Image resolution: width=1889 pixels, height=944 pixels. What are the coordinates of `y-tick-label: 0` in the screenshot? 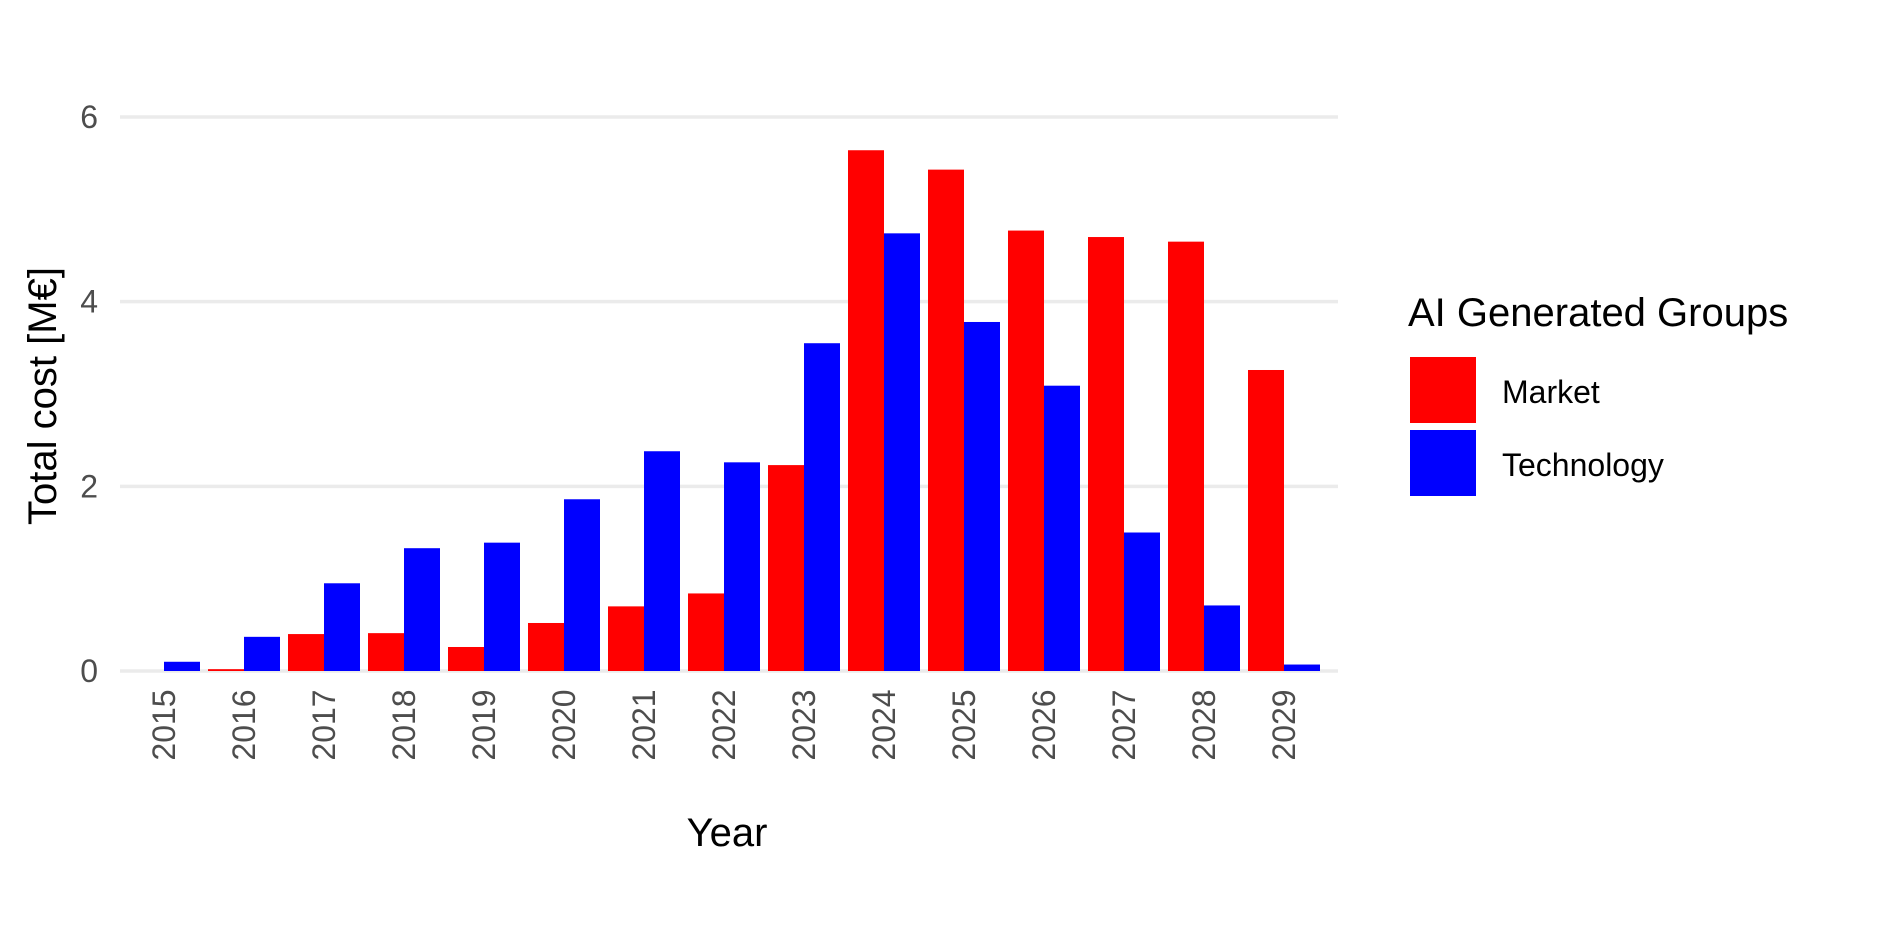 It's located at (89, 671).